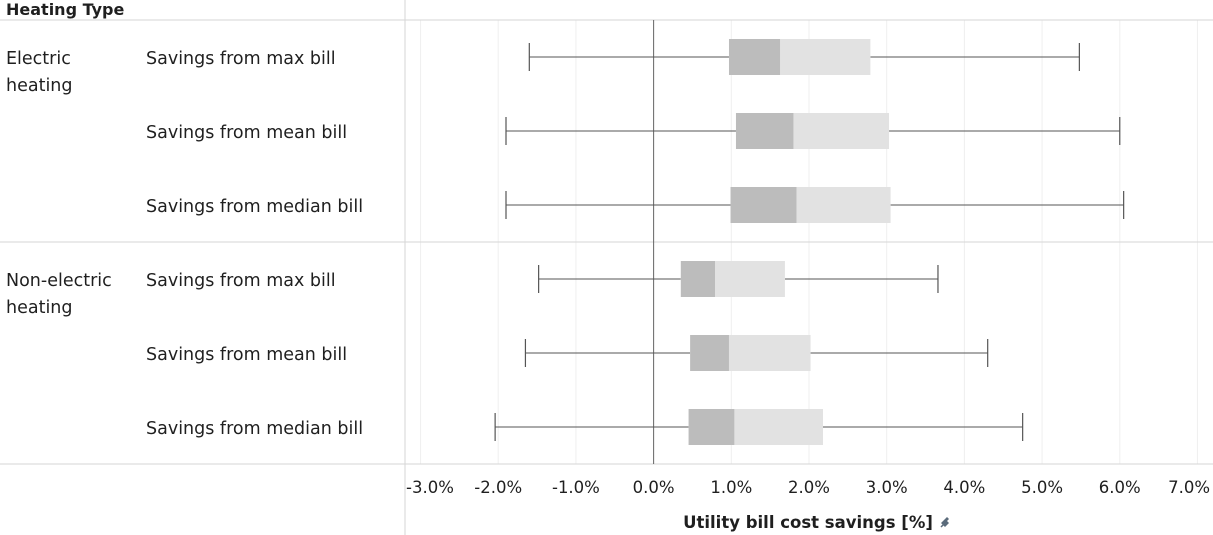 This screenshot has width=1213, height=535. I want to click on x-tick-label: 2.0%, so click(809, 487).